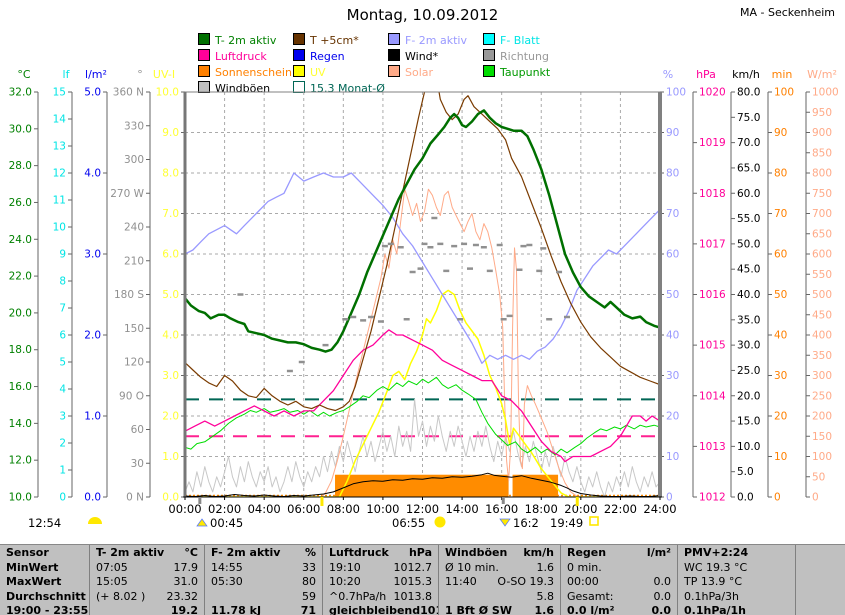 This screenshot has width=845, height=615. What do you see at coordinates (419, 72) in the screenshot?
I see `legend-label: Solar` at bounding box center [419, 72].